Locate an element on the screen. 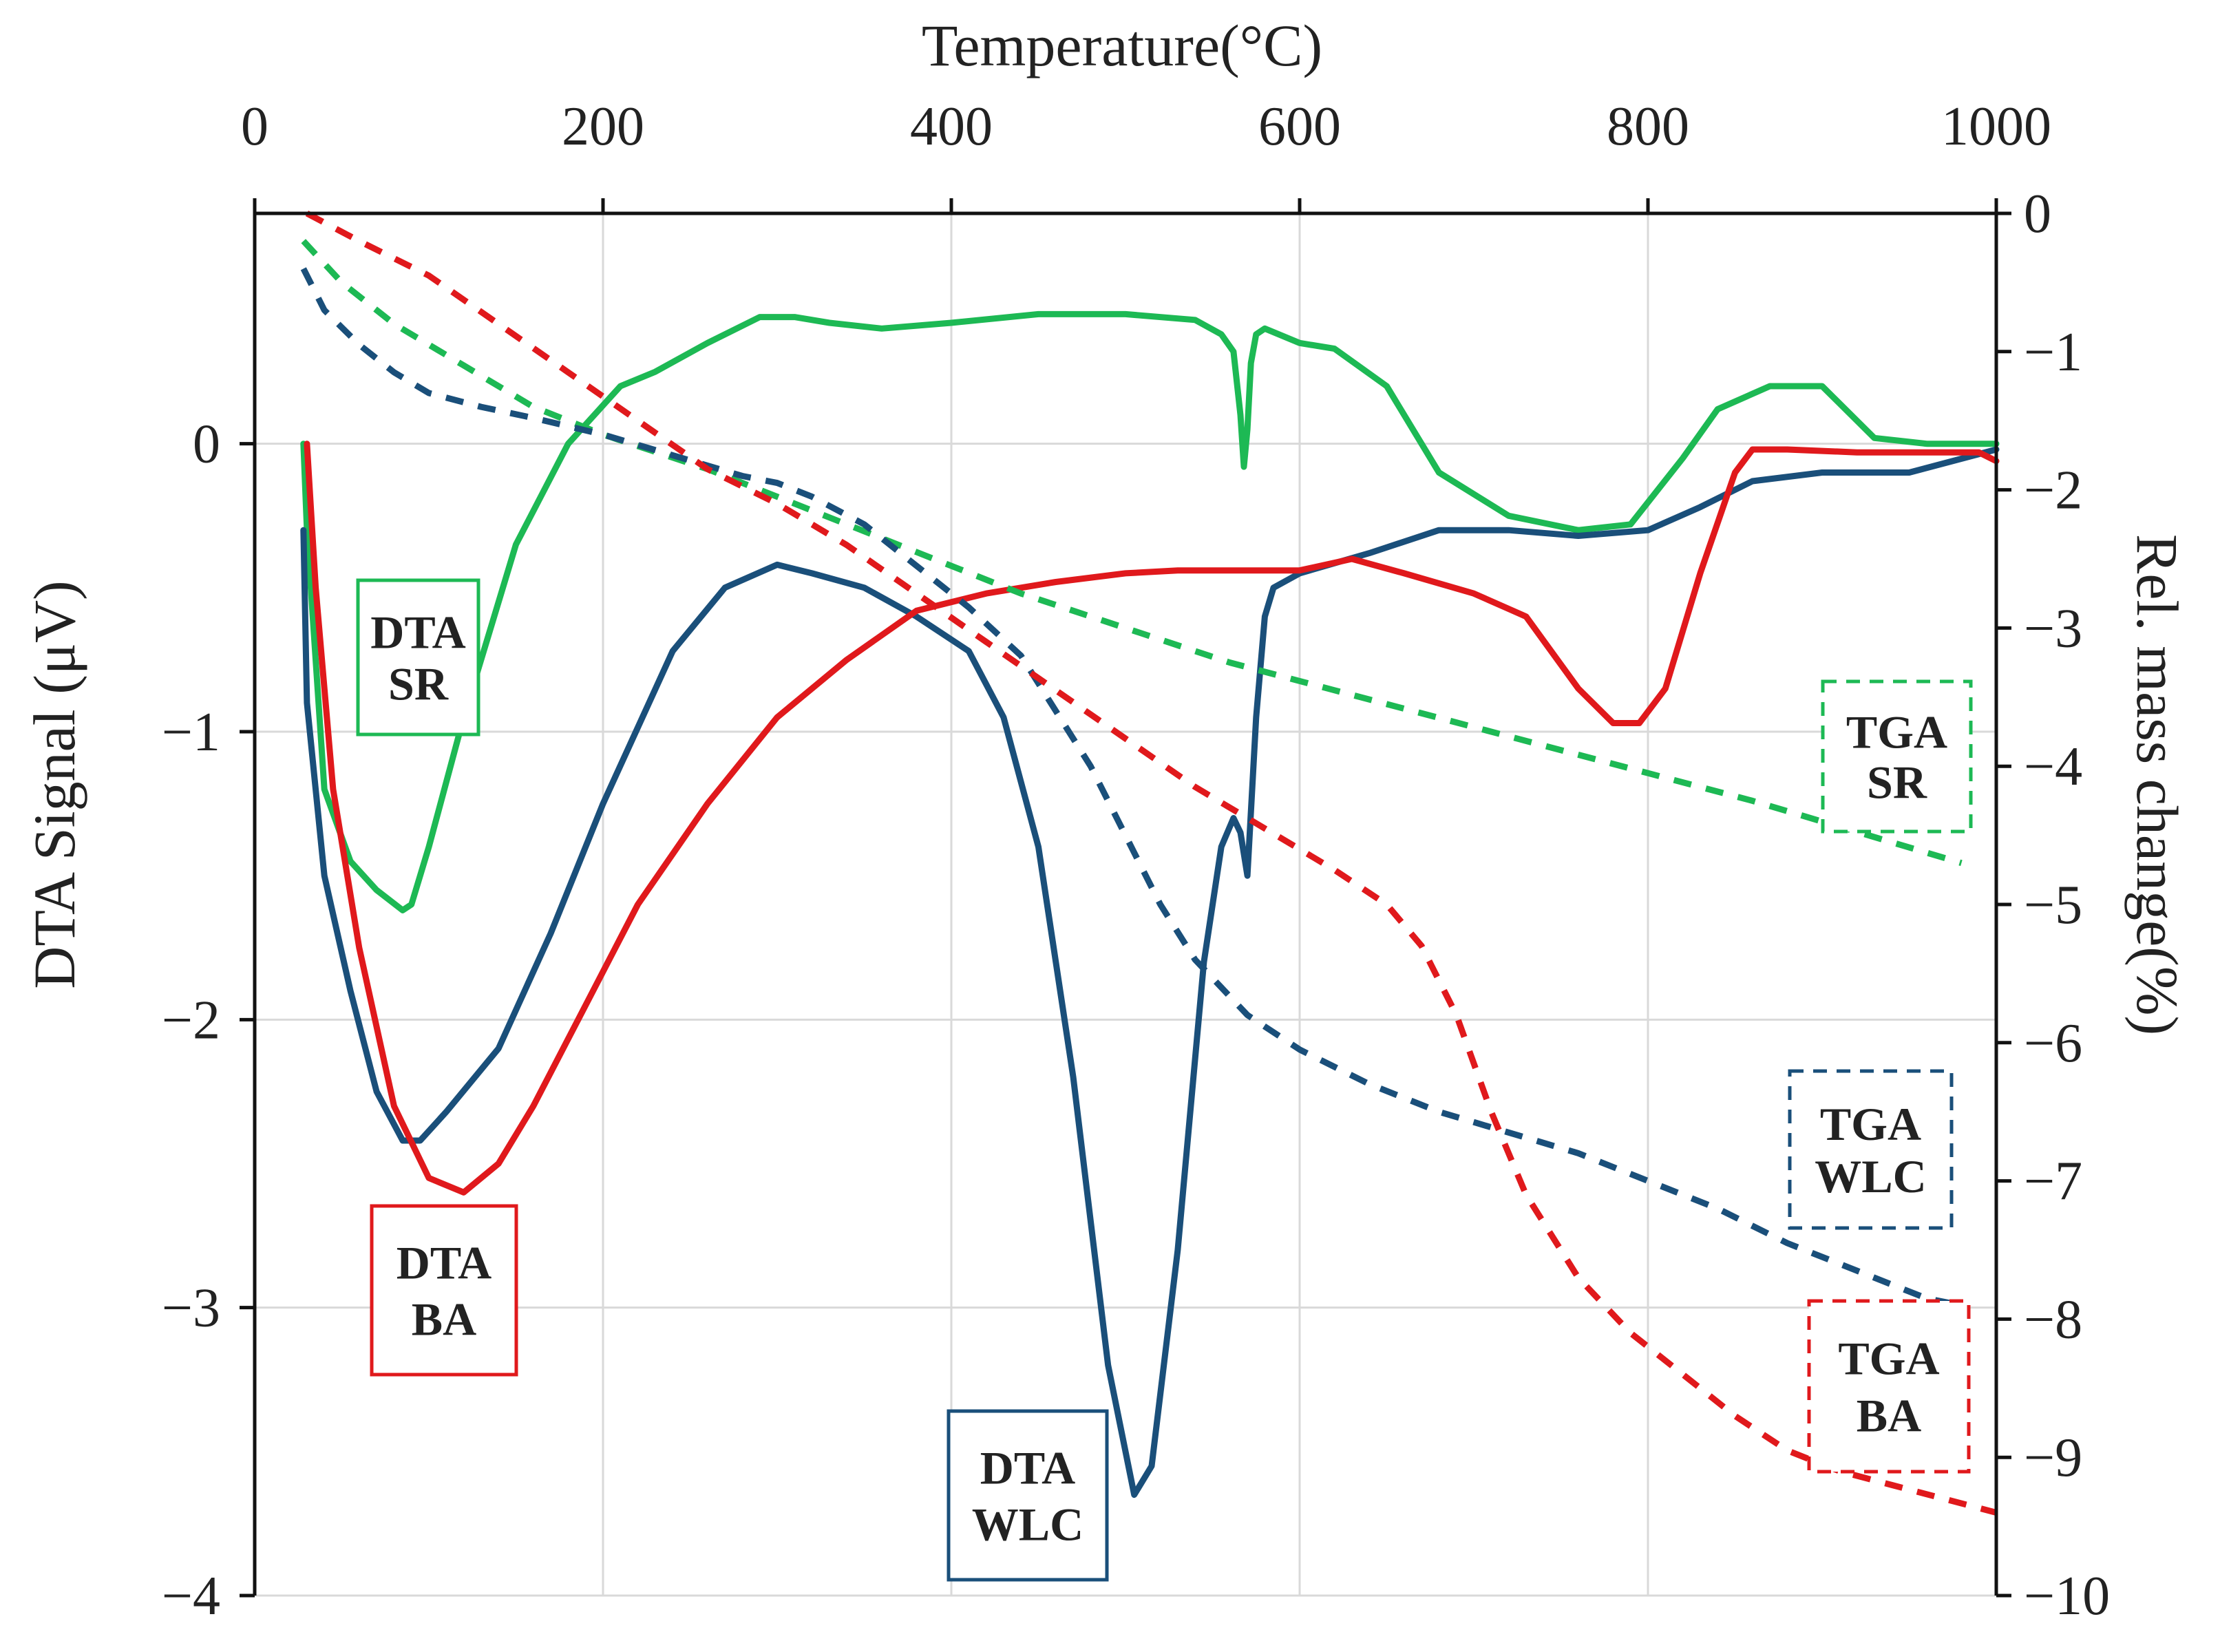 The width and height of the screenshot is (2220, 1652). y-left-tick-label: −1 is located at coordinates (191, 732).